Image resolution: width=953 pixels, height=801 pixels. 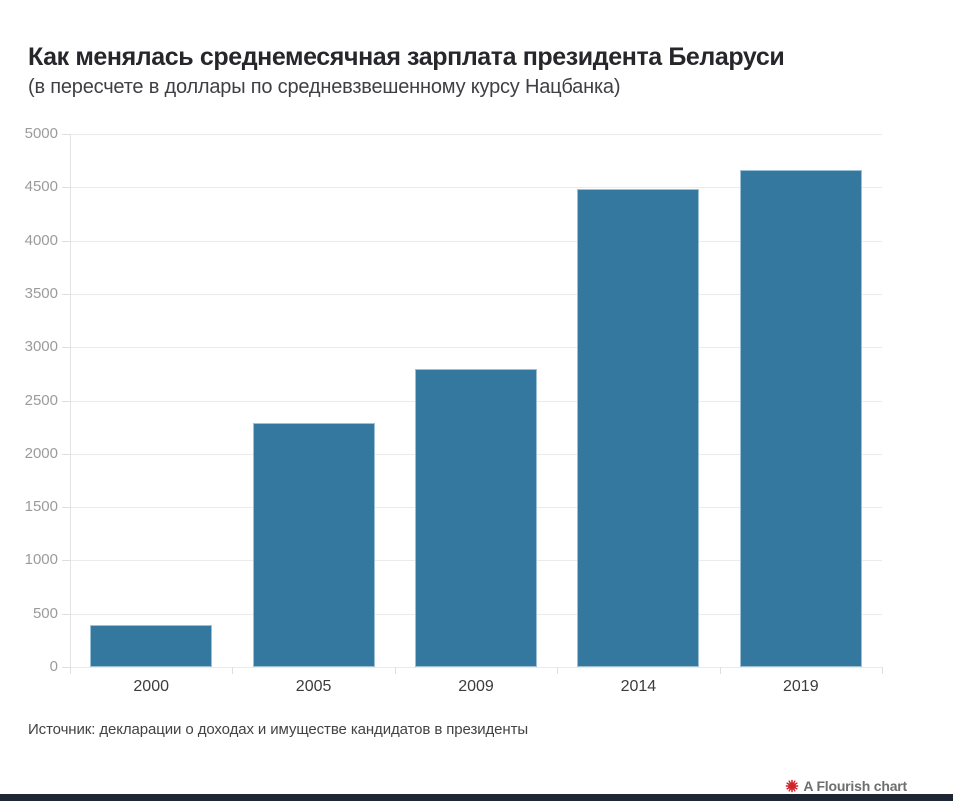 I want to click on y-axis-label: 0, so click(x=53, y=666).